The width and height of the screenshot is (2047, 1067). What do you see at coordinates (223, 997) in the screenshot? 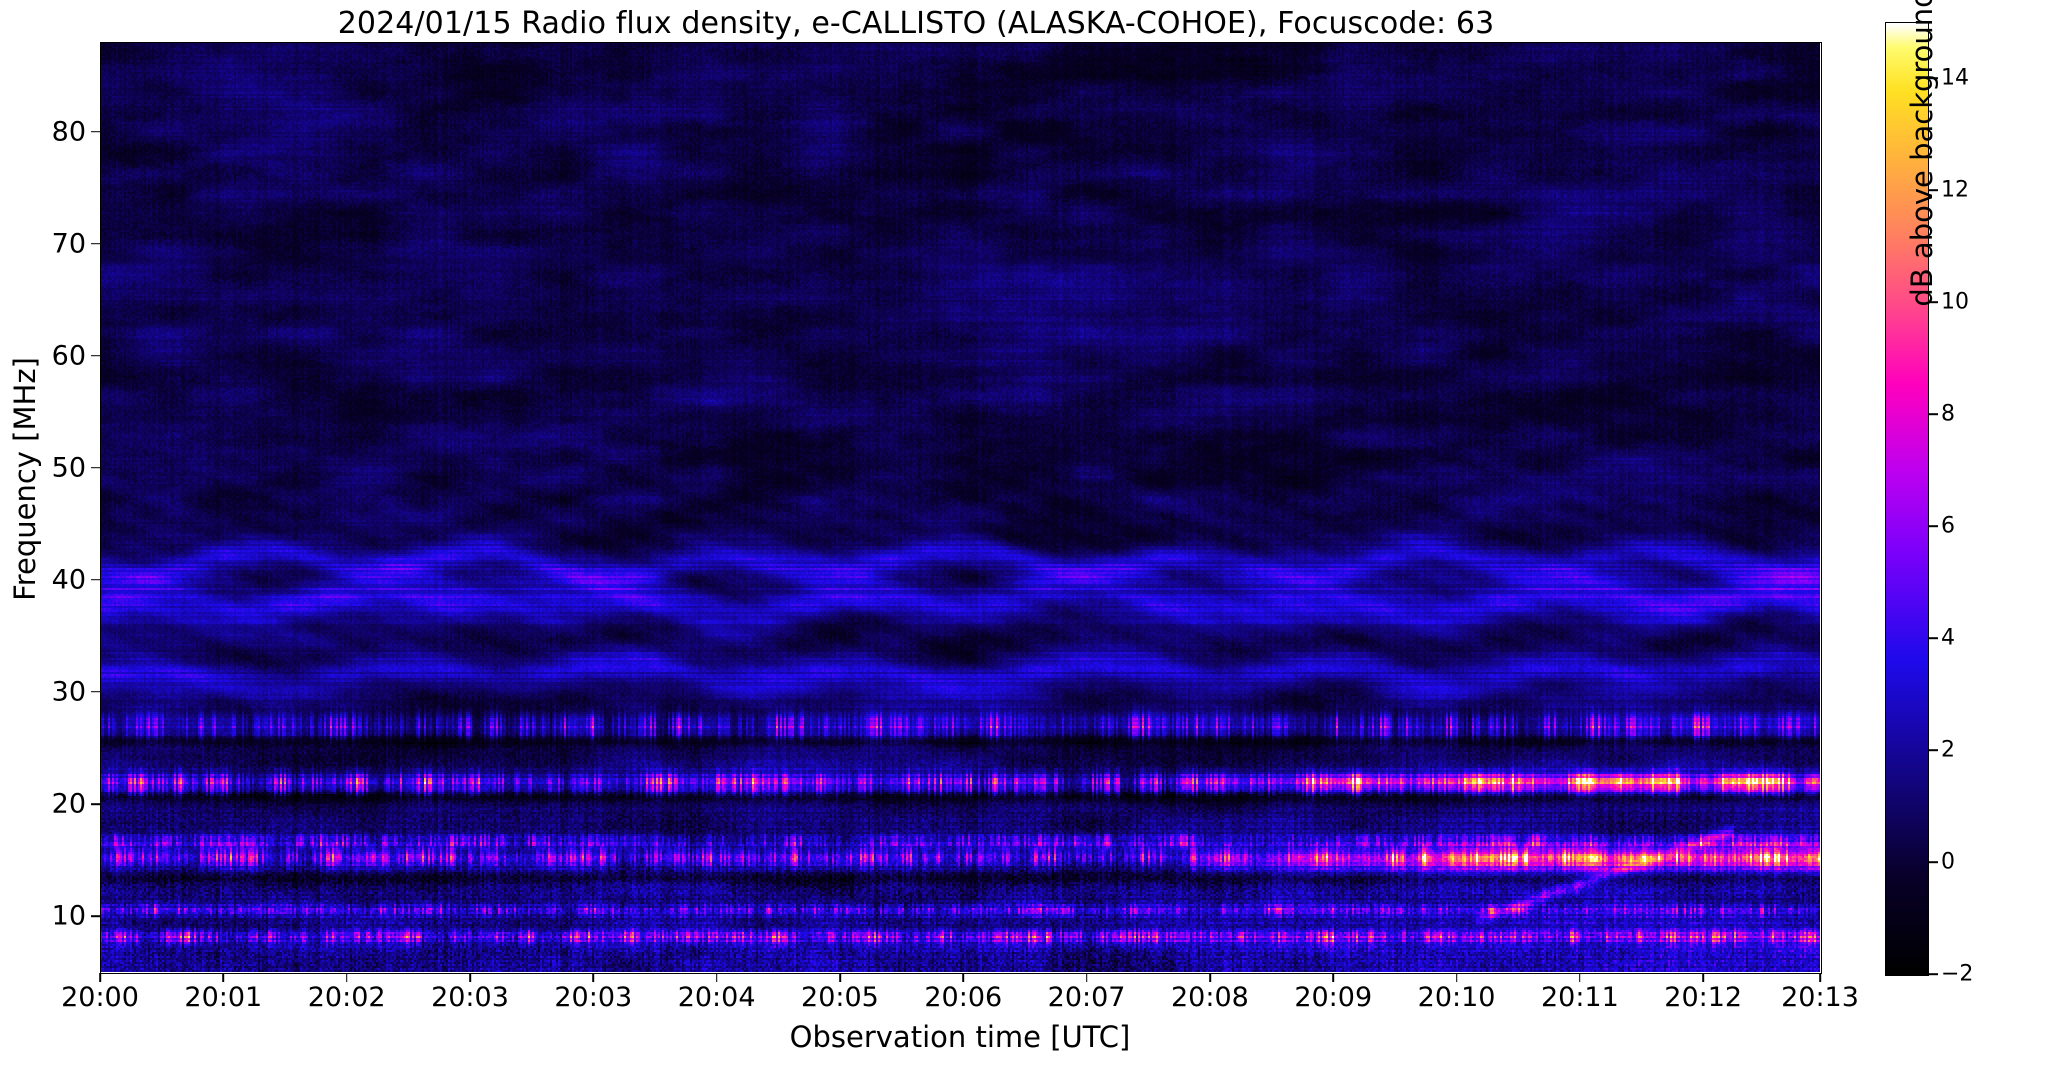
I see `x-tick-label: 20:01` at bounding box center [223, 997].